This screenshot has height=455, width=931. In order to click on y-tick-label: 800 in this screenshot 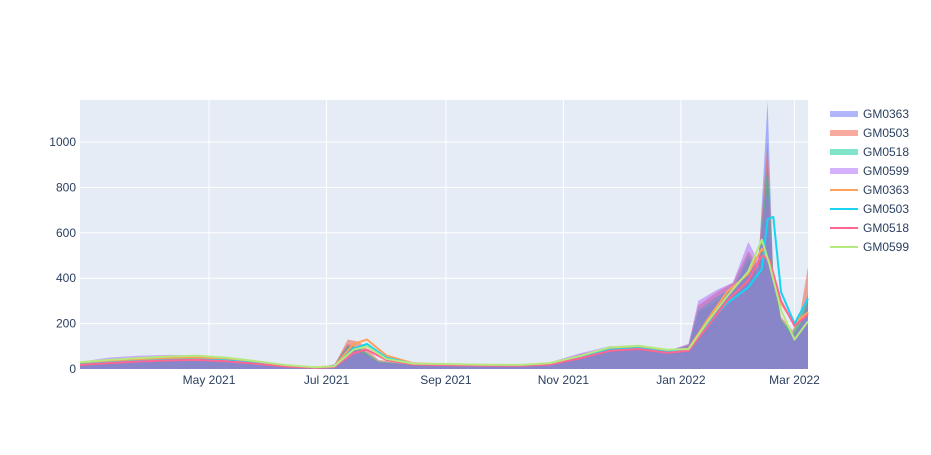, I will do `click(66, 187)`.